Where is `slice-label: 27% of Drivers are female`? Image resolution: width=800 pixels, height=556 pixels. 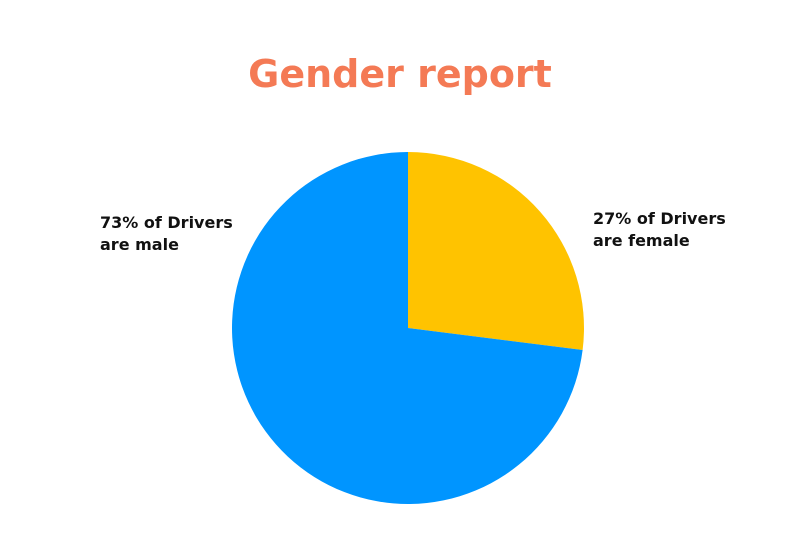
slice-label: 27% of Drivers are female is located at coordinates (659, 229).